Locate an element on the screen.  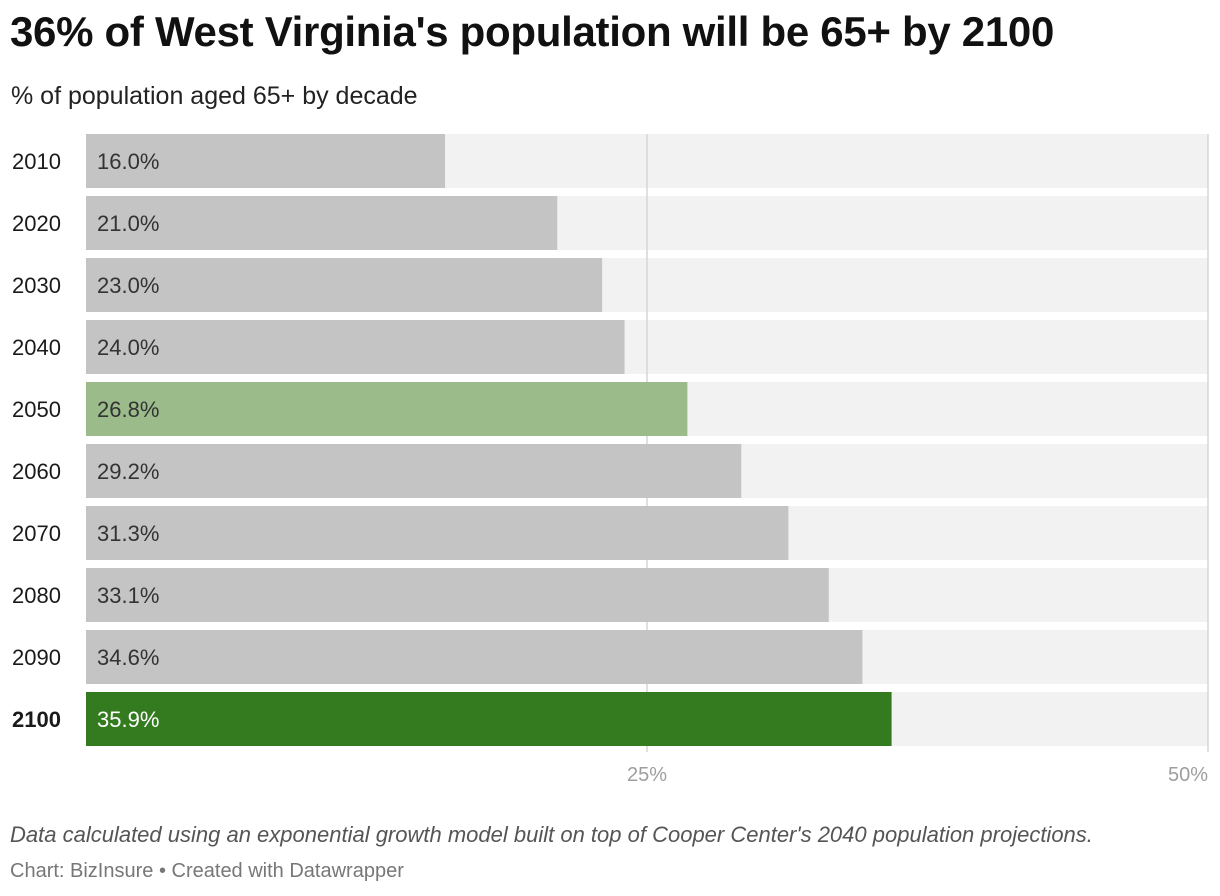
data-label: 23.0% is located at coordinates (128, 285).